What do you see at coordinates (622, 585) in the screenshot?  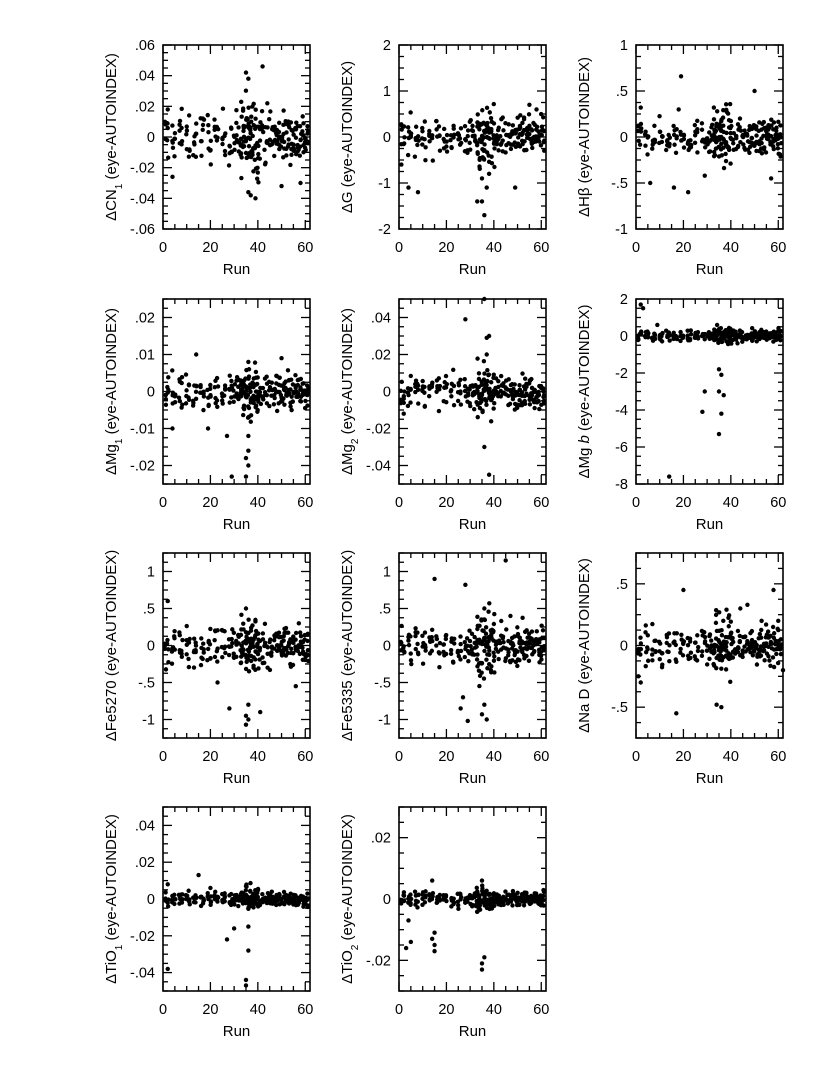 I see `y-tick-label: .5` at bounding box center [622, 585].